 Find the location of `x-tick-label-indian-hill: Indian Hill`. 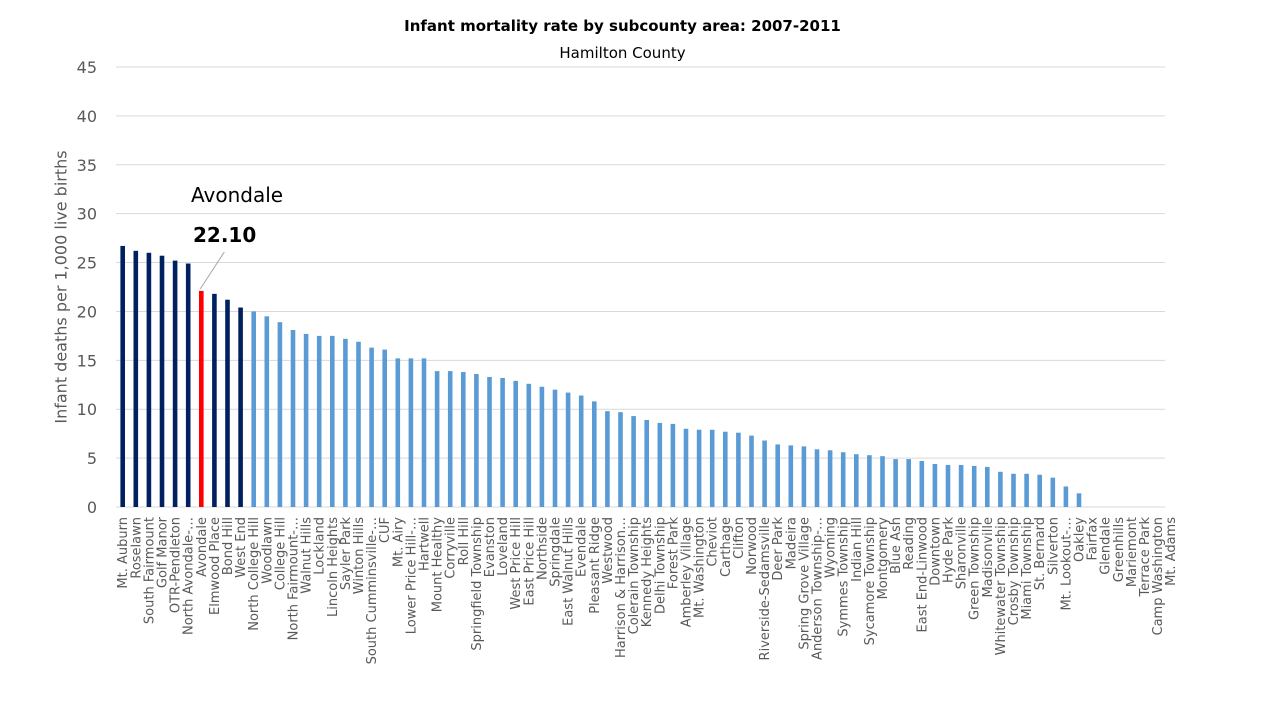

x-tick-label-indian-hill: Indian Hill is located at coordinates (857, 549).